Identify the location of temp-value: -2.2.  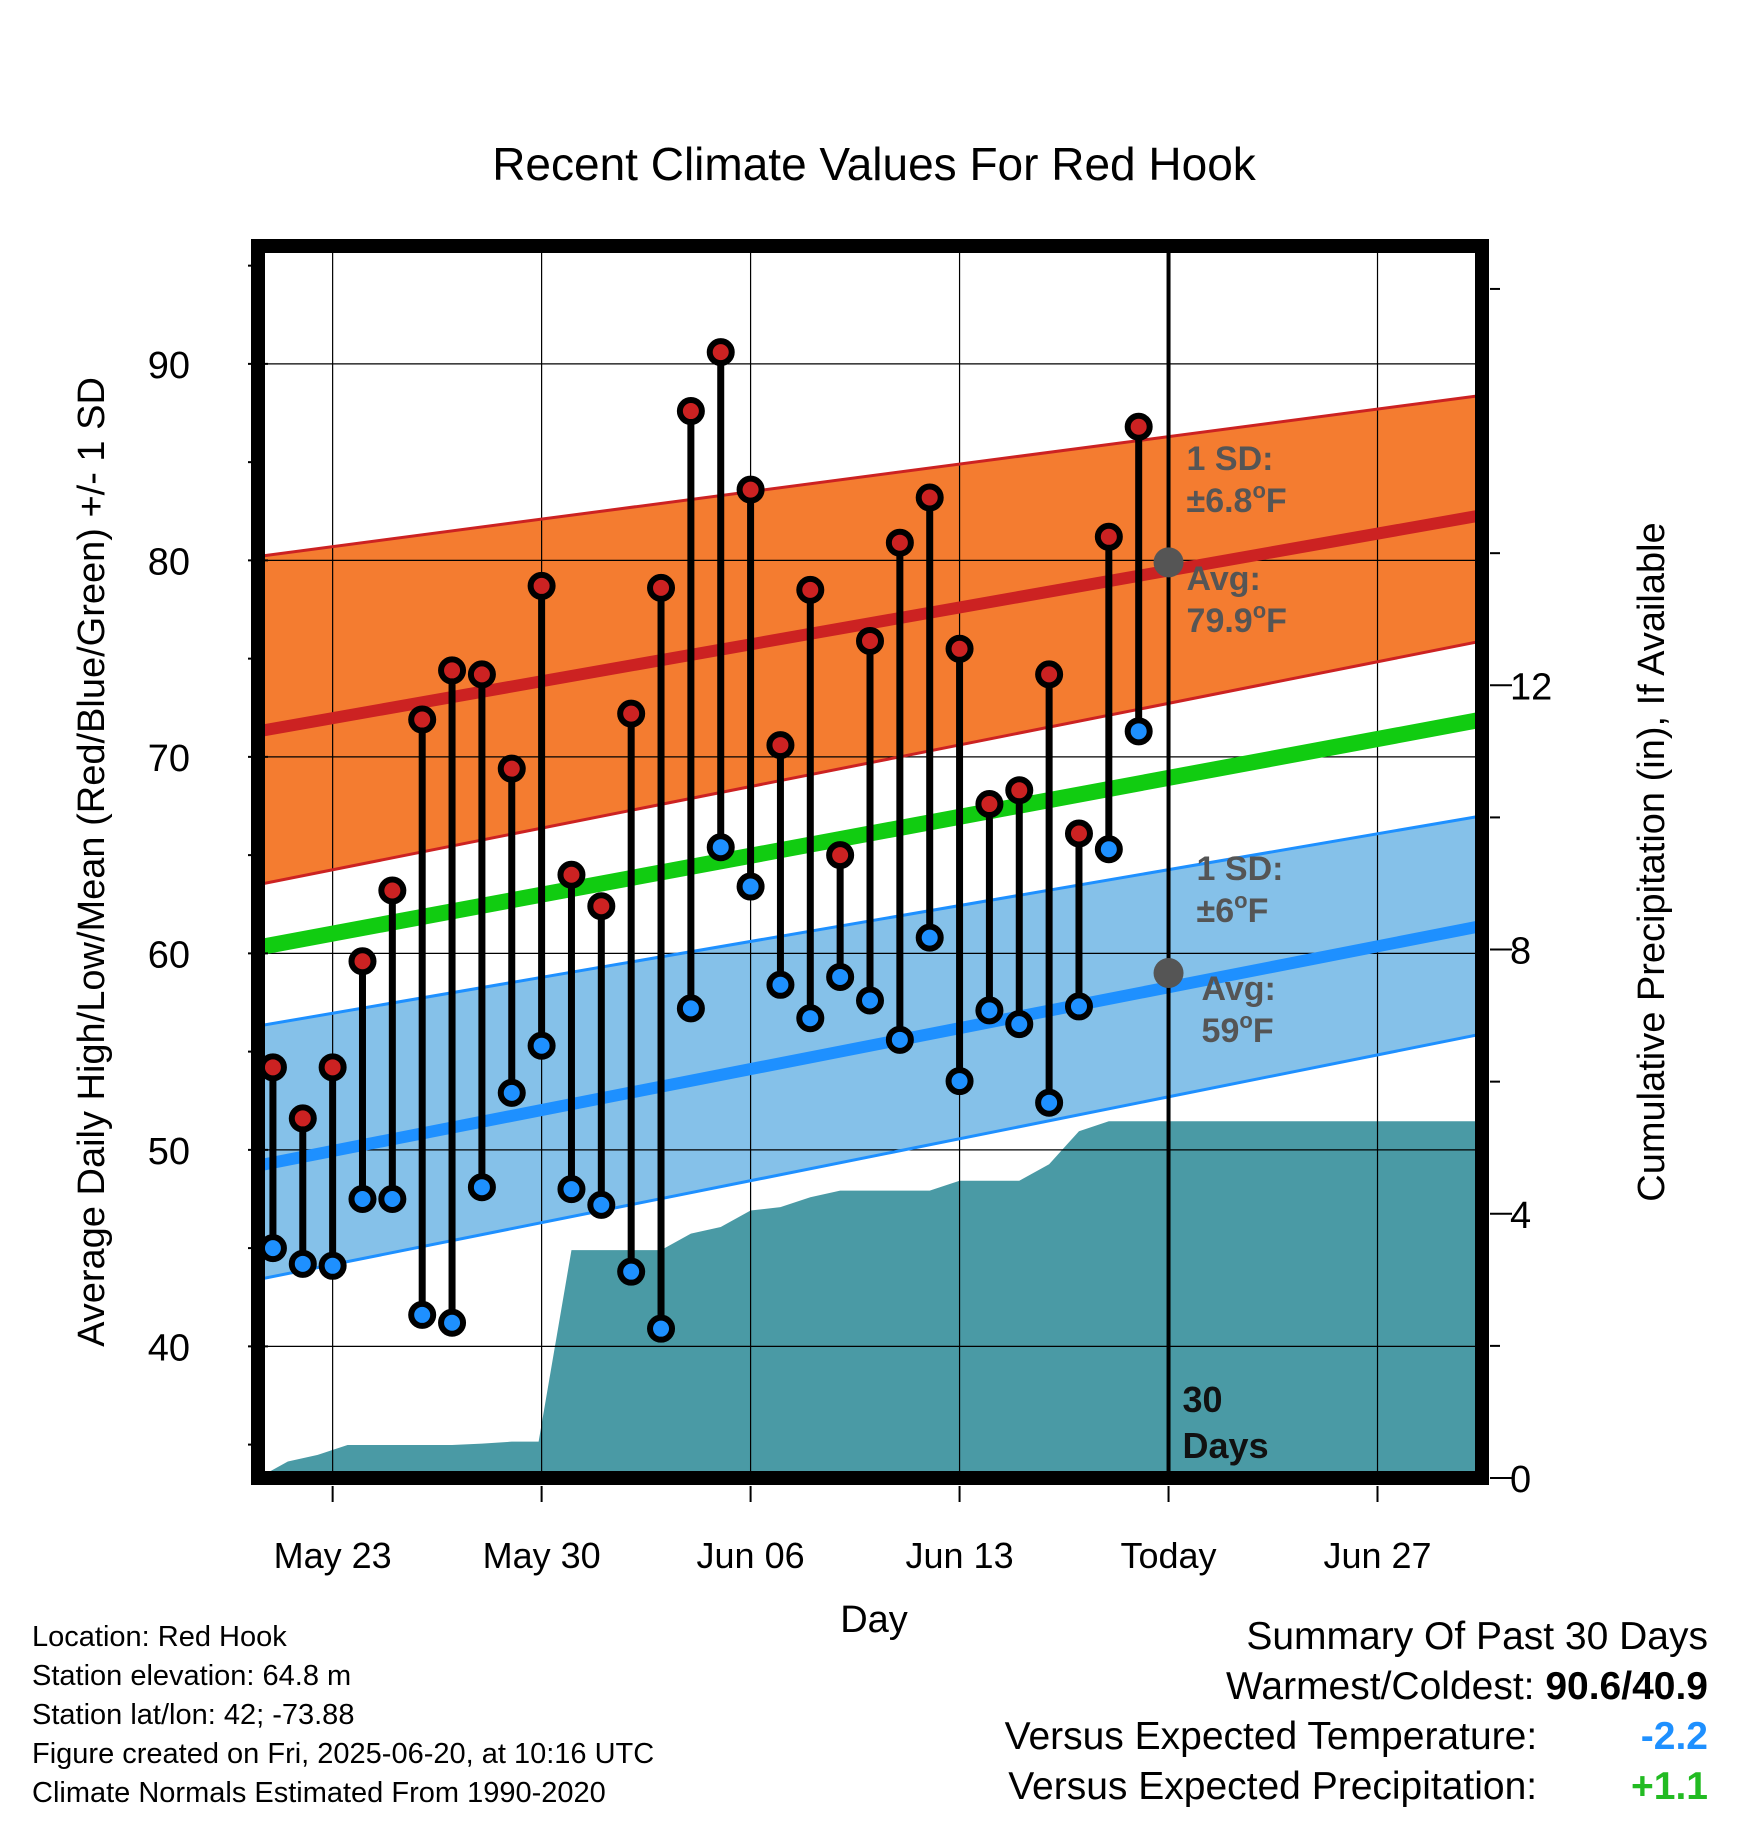
(1674, 1736).